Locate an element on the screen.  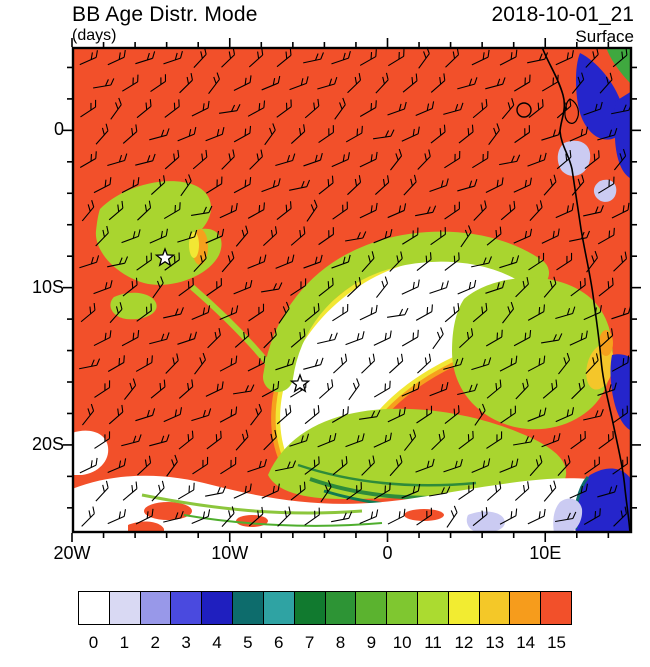
blue-patch-southeast is located at coordinates (603, 500).